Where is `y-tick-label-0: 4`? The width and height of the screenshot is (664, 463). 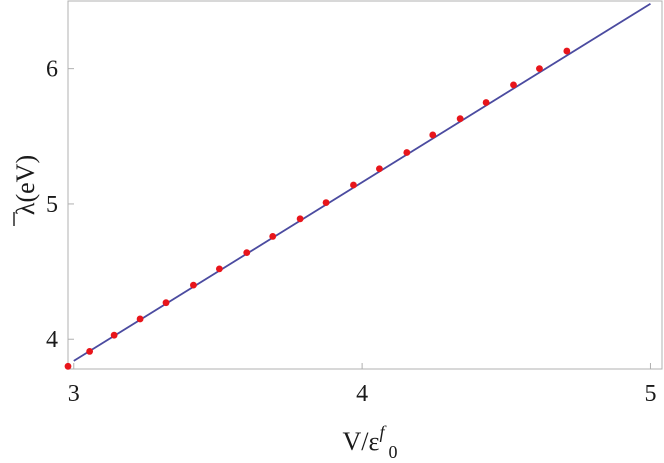 y-tick-label-0: 4 is located at coordinates (52, 340).